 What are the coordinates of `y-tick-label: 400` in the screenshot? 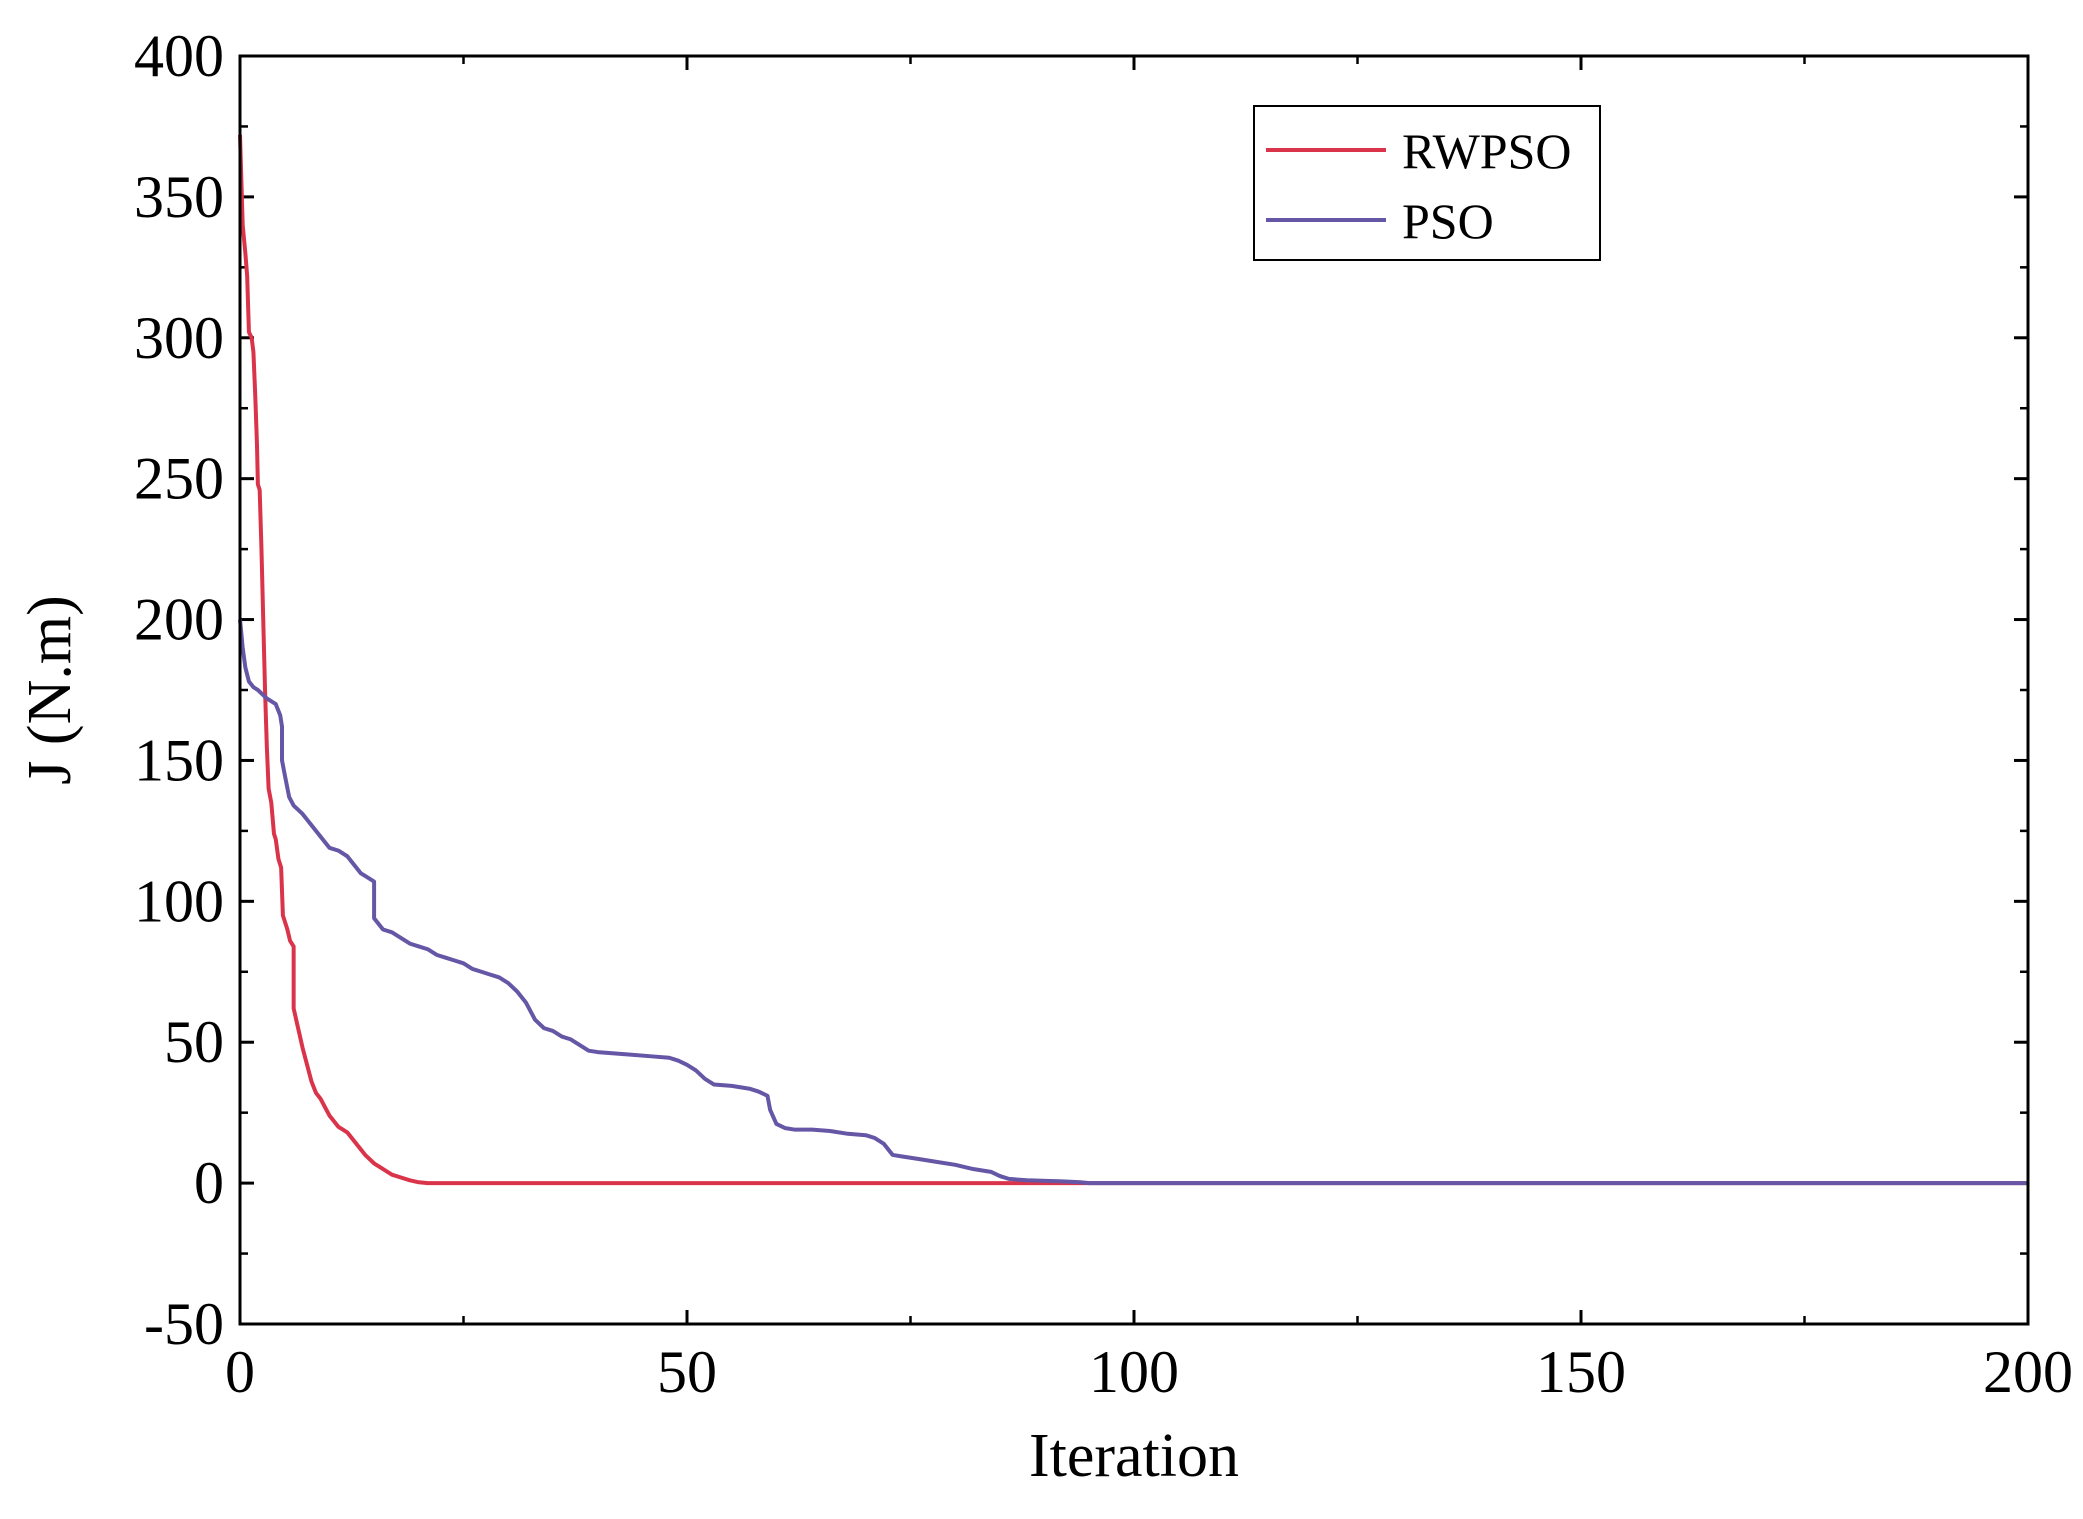 It's located at (179, 56).